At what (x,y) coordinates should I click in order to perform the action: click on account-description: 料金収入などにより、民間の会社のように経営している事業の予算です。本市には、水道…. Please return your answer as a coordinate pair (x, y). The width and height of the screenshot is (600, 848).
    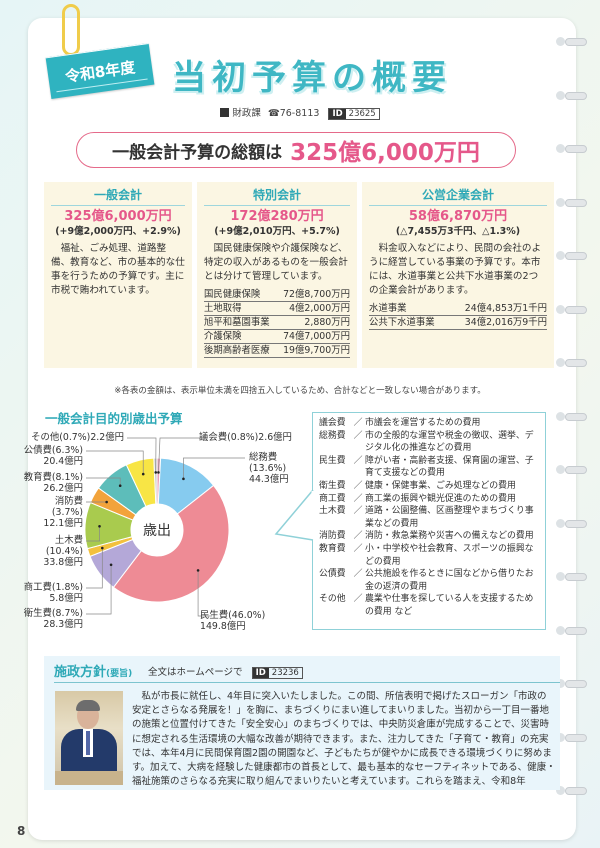
    Looking at the image, I should click on (455, 269).